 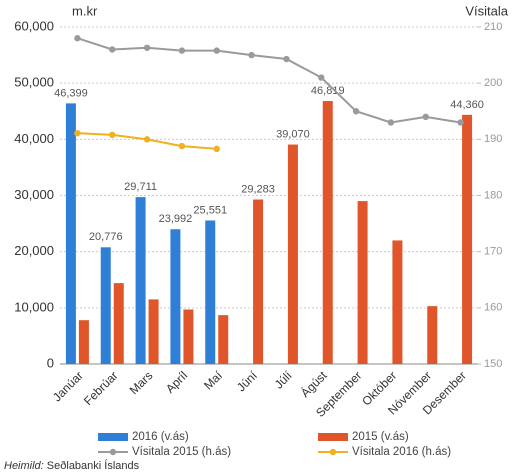 I want to click on data-label: 46,399, so click(x=71, y=93).